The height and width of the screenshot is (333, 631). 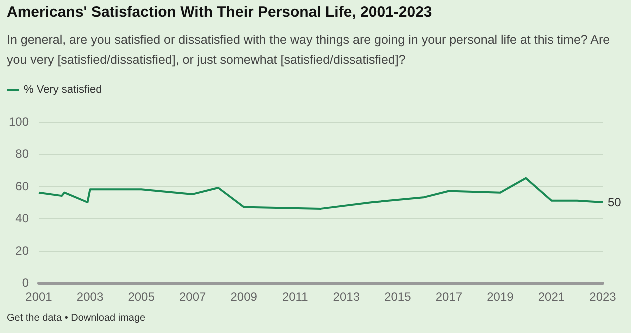 What do you see at coordinates (90, 297) in the screenshot?
I see `x-tick-label: 2003` at bounding box center [90, 297].